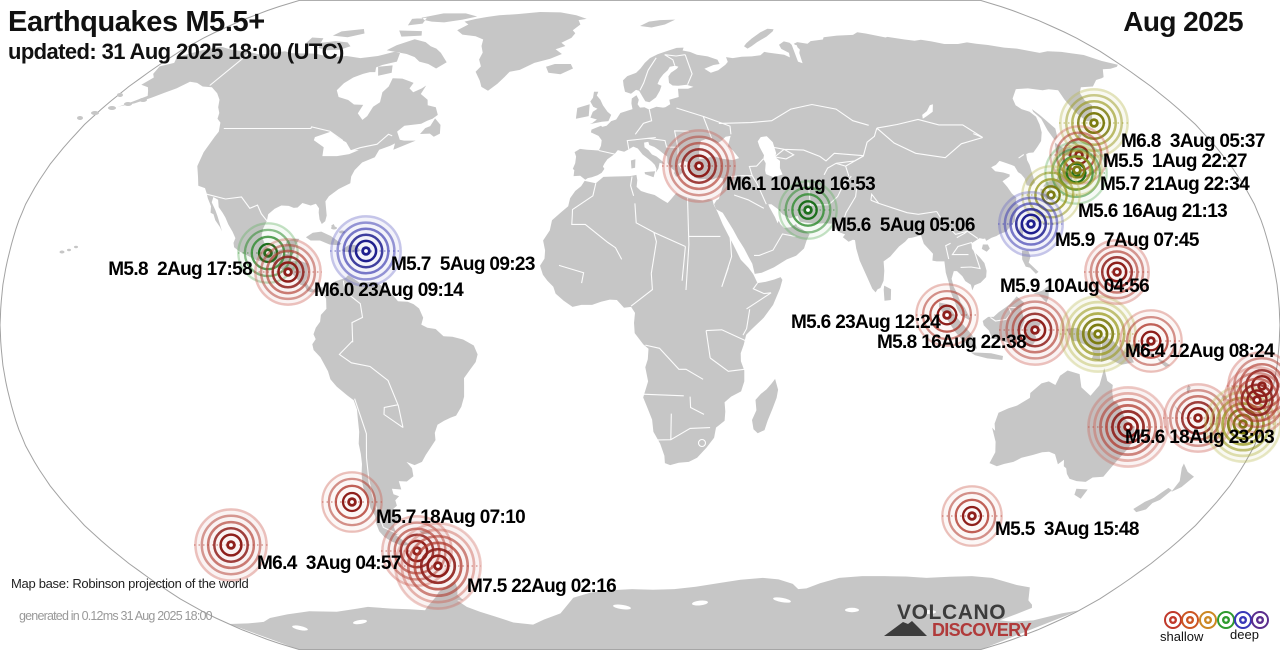  Describe the element at coordinates (329, 563) in the screenshot. I see `svg-text: M6.4 3Aug 04:57` at that location.